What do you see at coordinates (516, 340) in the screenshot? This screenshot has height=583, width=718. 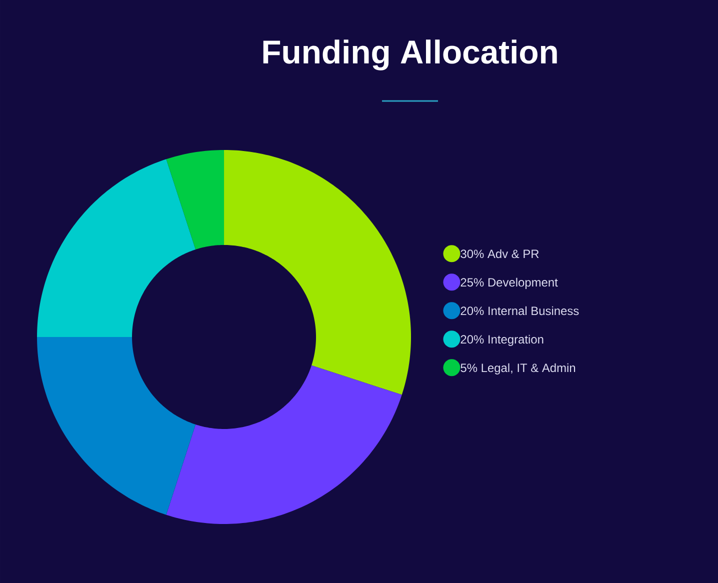 I see `legend-label: Integration` at bounding box center [516, 340].